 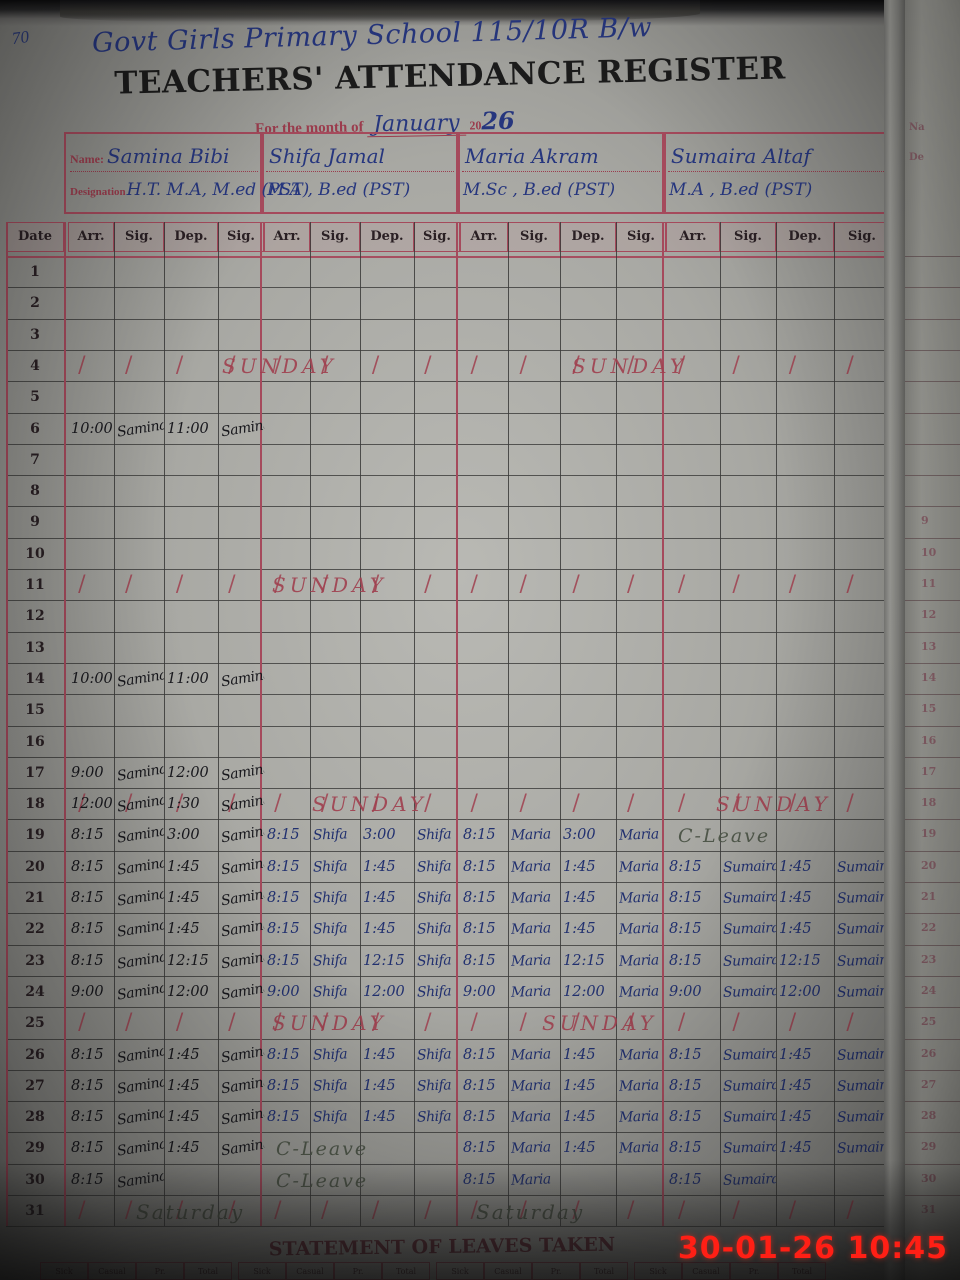 I want to click on next-page-date-cell: 12, so click(x=929, y=615).